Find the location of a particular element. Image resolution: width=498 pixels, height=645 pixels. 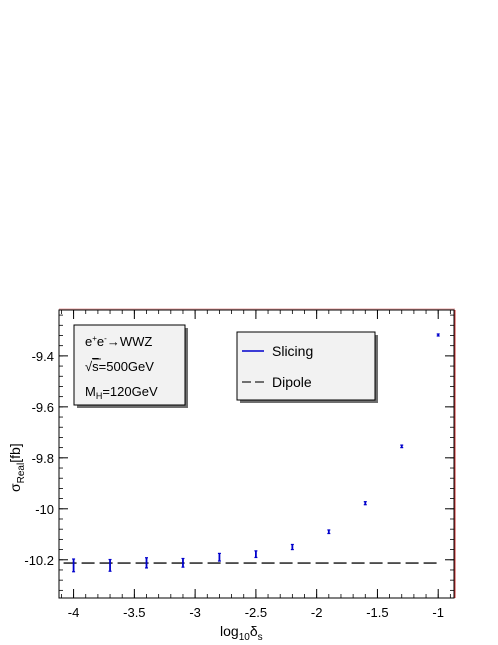

mass-label: MH=120GeV is located at coordinates (121, 392).